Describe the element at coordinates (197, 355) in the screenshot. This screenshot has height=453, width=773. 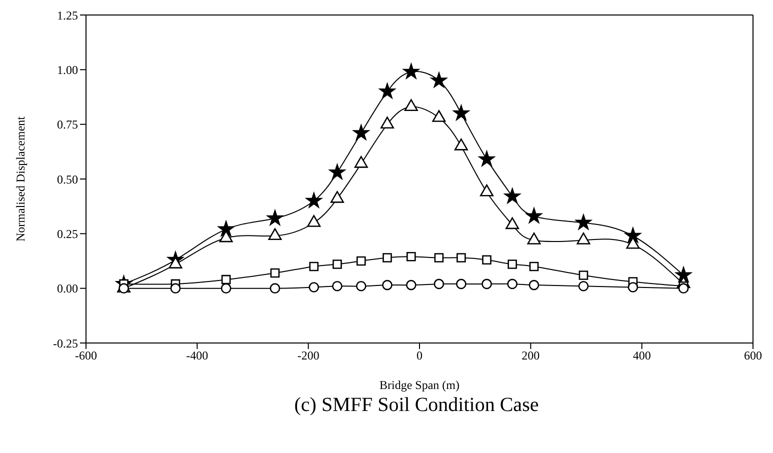
I see `x-tick-label: -400` at that location.